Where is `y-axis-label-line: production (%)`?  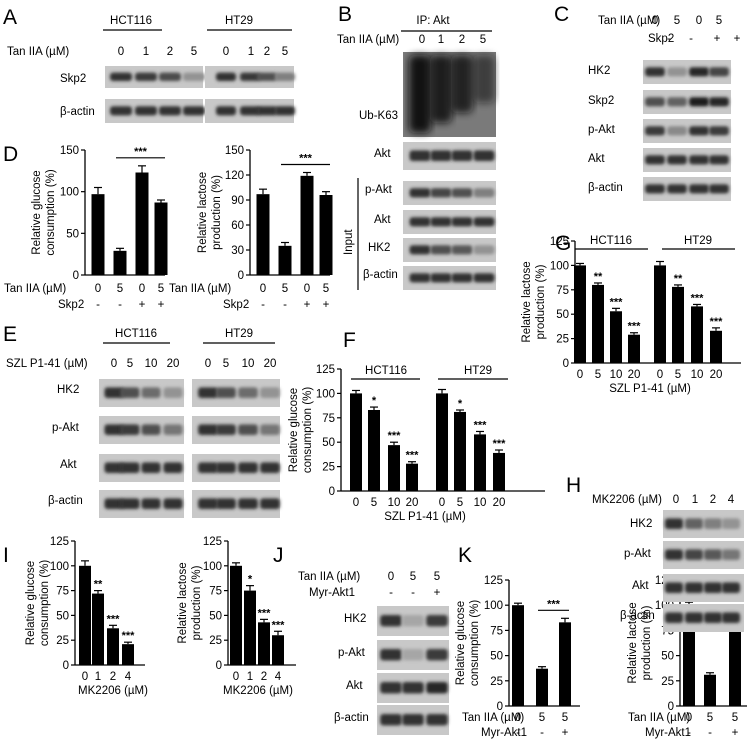 y-axis-label-line: production (%) is located at coordinates (647, 642).